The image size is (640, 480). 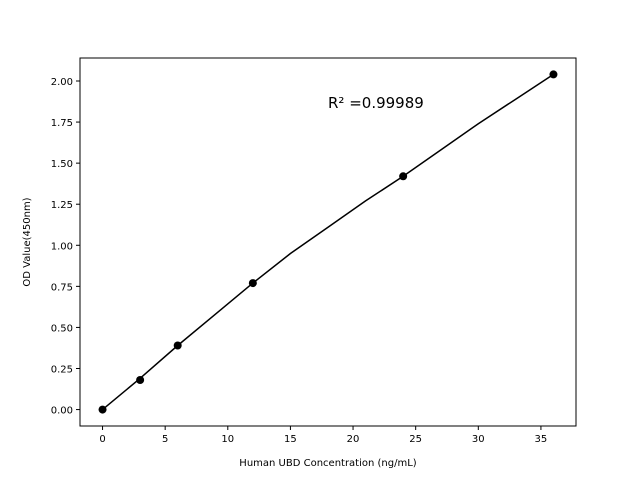 What do you see at coordinates (62, 164) in the screenshot?
I see `y-tick-label: 1.50` at bounding box center [62, 164].